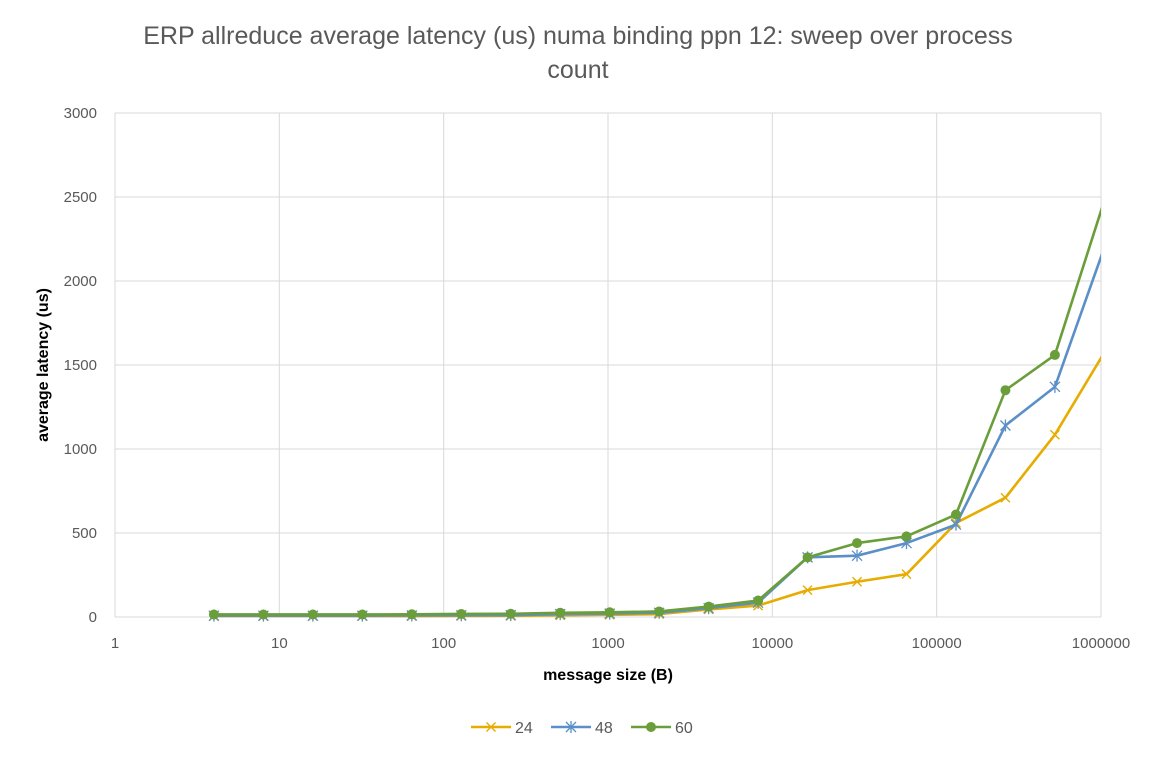 This screenshot has height=758, width=1156. What do you see at coordinates (93, 617) in the screenshot?
I see `y-tick-label: 0` at bounding box center [93, 617].